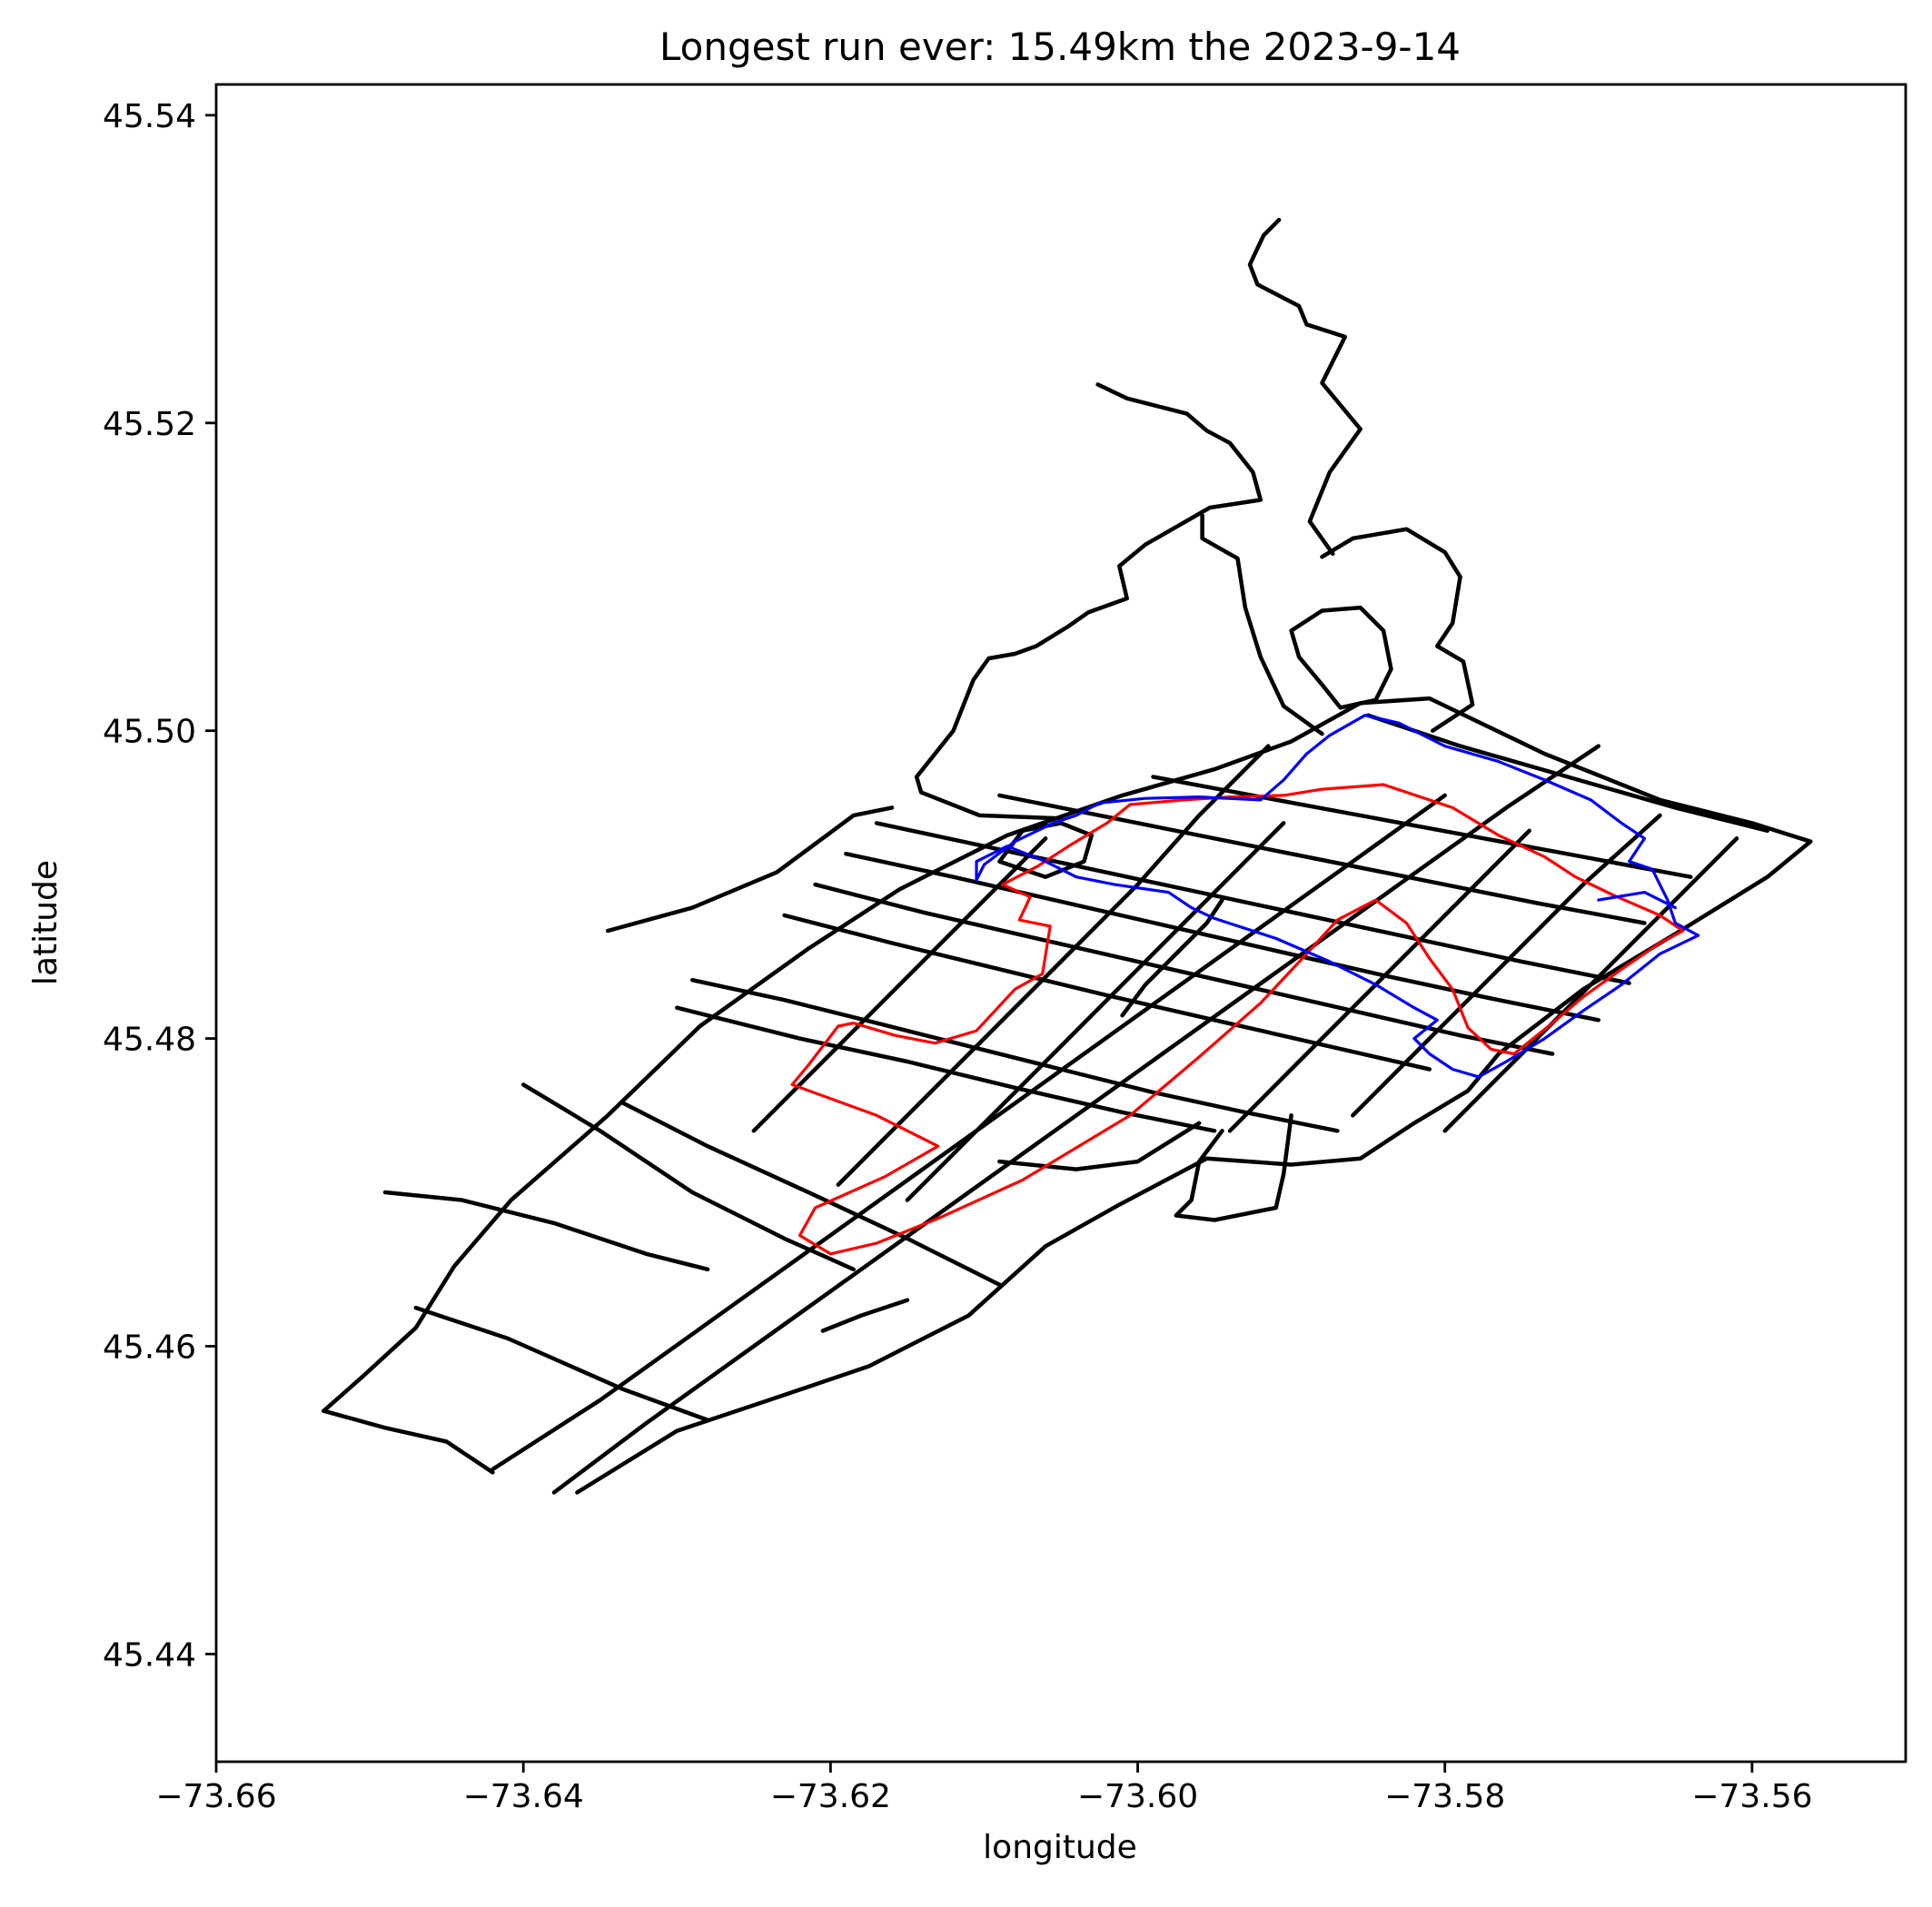 The width and height of the screenshot is (1932, 1907). Describe the element at coordinates (149, 424) in the screenshot. I see `y-tick-label: 45.52` at that location.